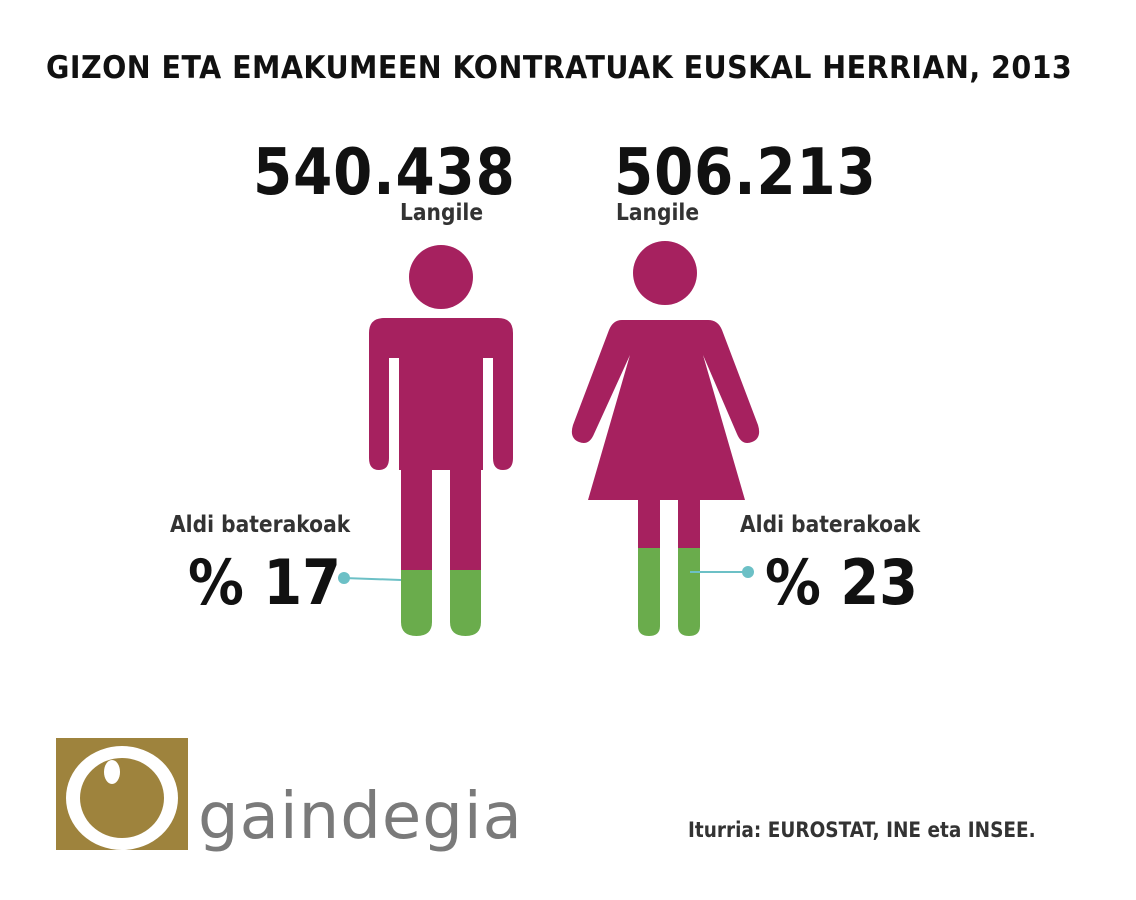  I want to click on women-temporary-label: Aldi baterakoak, so click(830, 525).